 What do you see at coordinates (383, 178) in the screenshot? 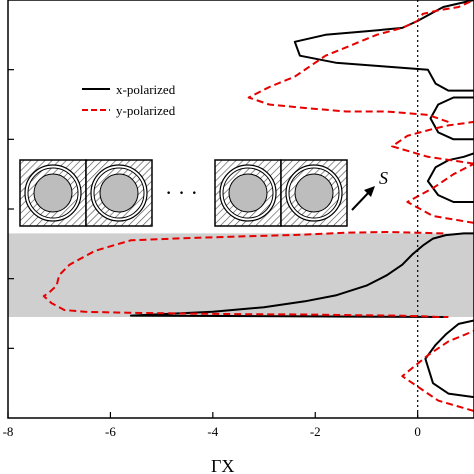
I see `s-label: S` at bounding box center [383, 178].